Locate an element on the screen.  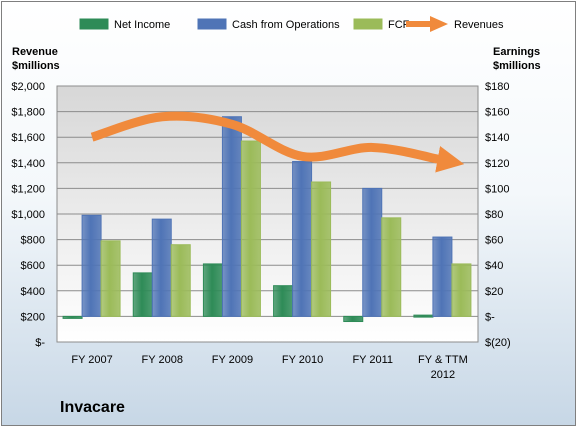
legend-swatch-fcf is located at coordinates (368, 24).